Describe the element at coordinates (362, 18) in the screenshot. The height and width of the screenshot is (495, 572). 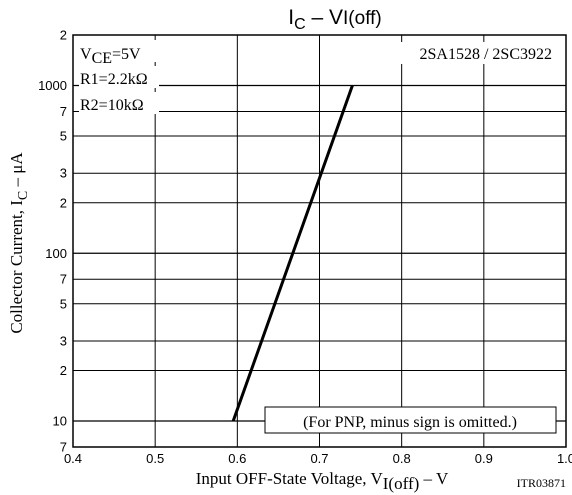
I see `title-sub2: I(off)` at that location.